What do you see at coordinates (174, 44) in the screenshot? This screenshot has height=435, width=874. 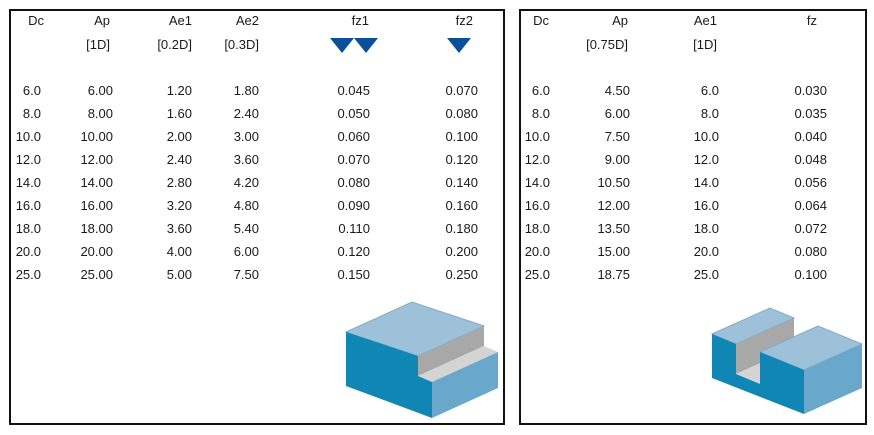 I see `left-subheader-ae1: [0.2D]` at bounding box center [174, 44].